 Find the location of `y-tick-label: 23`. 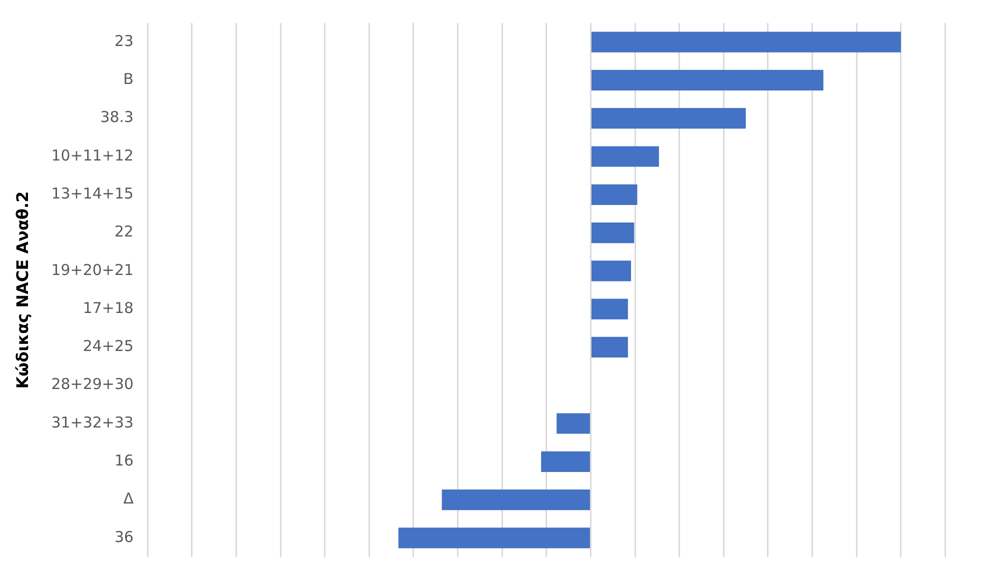

y-tick-label: 23 is located at coordinates (124, 41).